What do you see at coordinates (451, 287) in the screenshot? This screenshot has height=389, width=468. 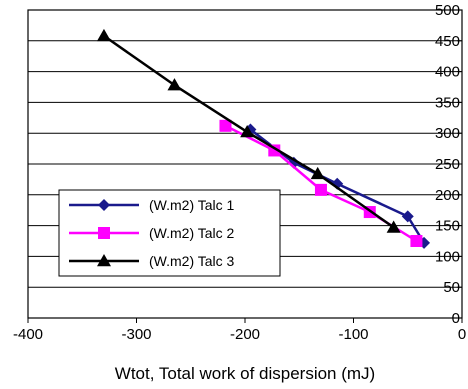 I see `y-tick-label: 50` at bounding box center [451, 287].